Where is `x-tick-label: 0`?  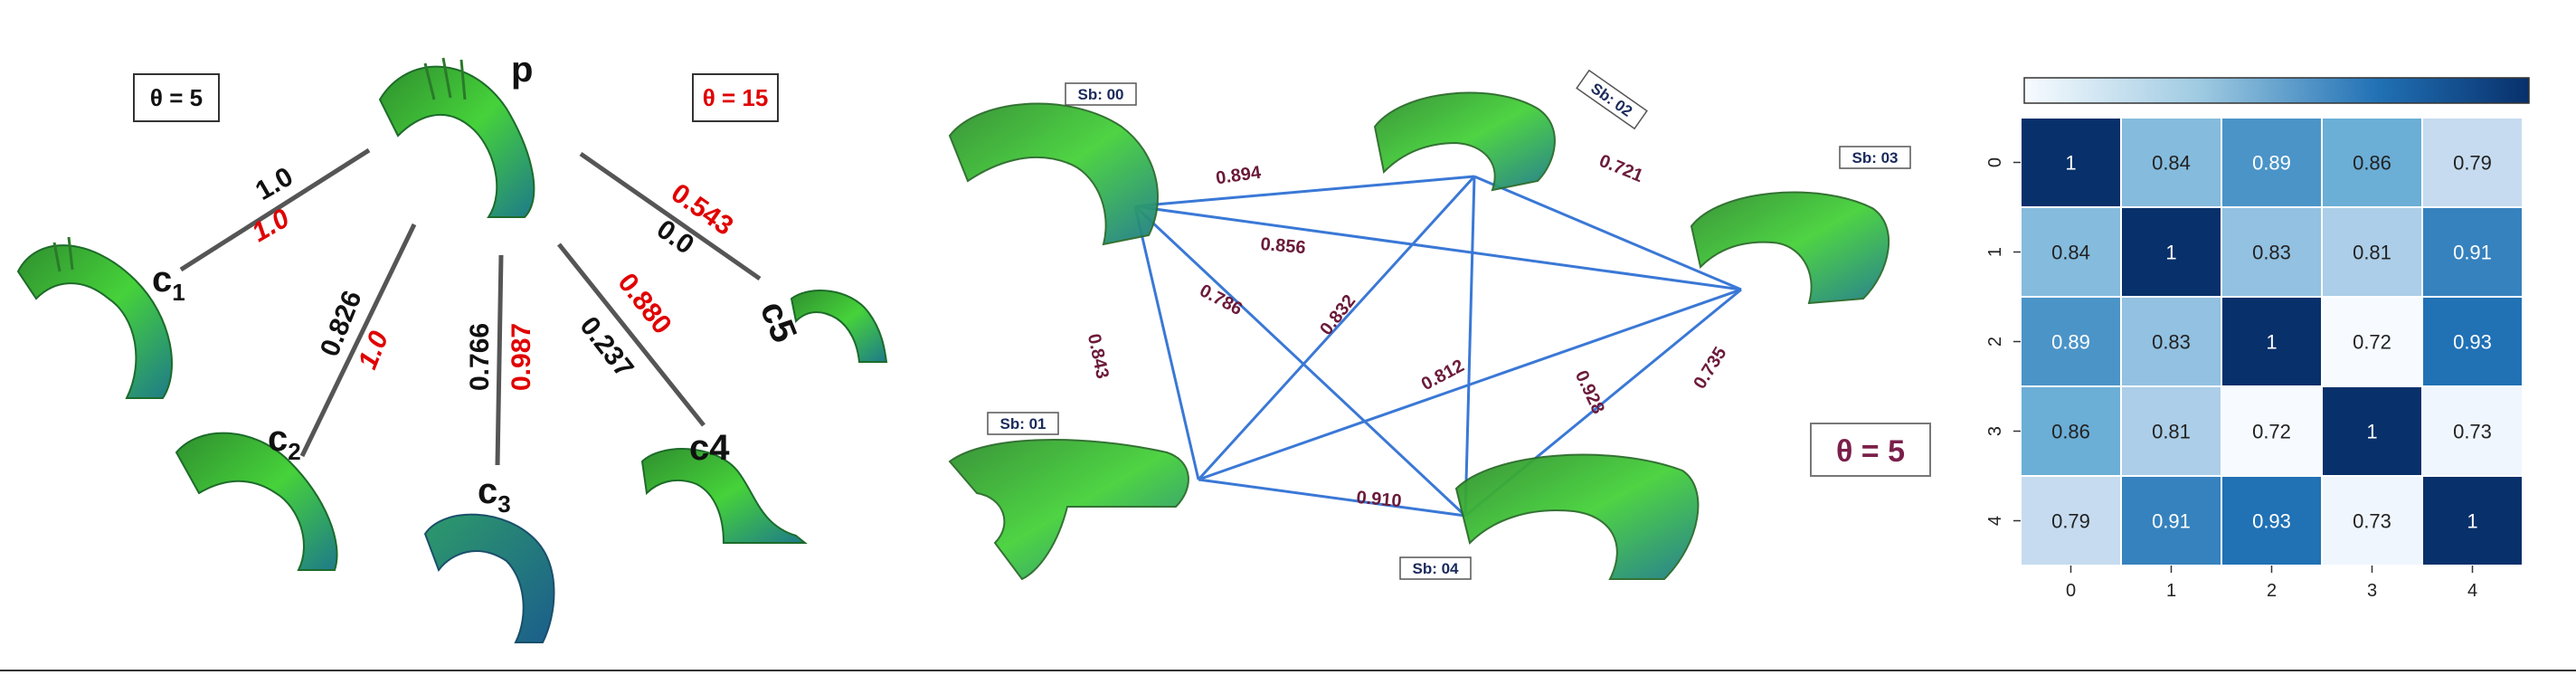 x-tick-label: 0 is located at coordinates (2071, 591).